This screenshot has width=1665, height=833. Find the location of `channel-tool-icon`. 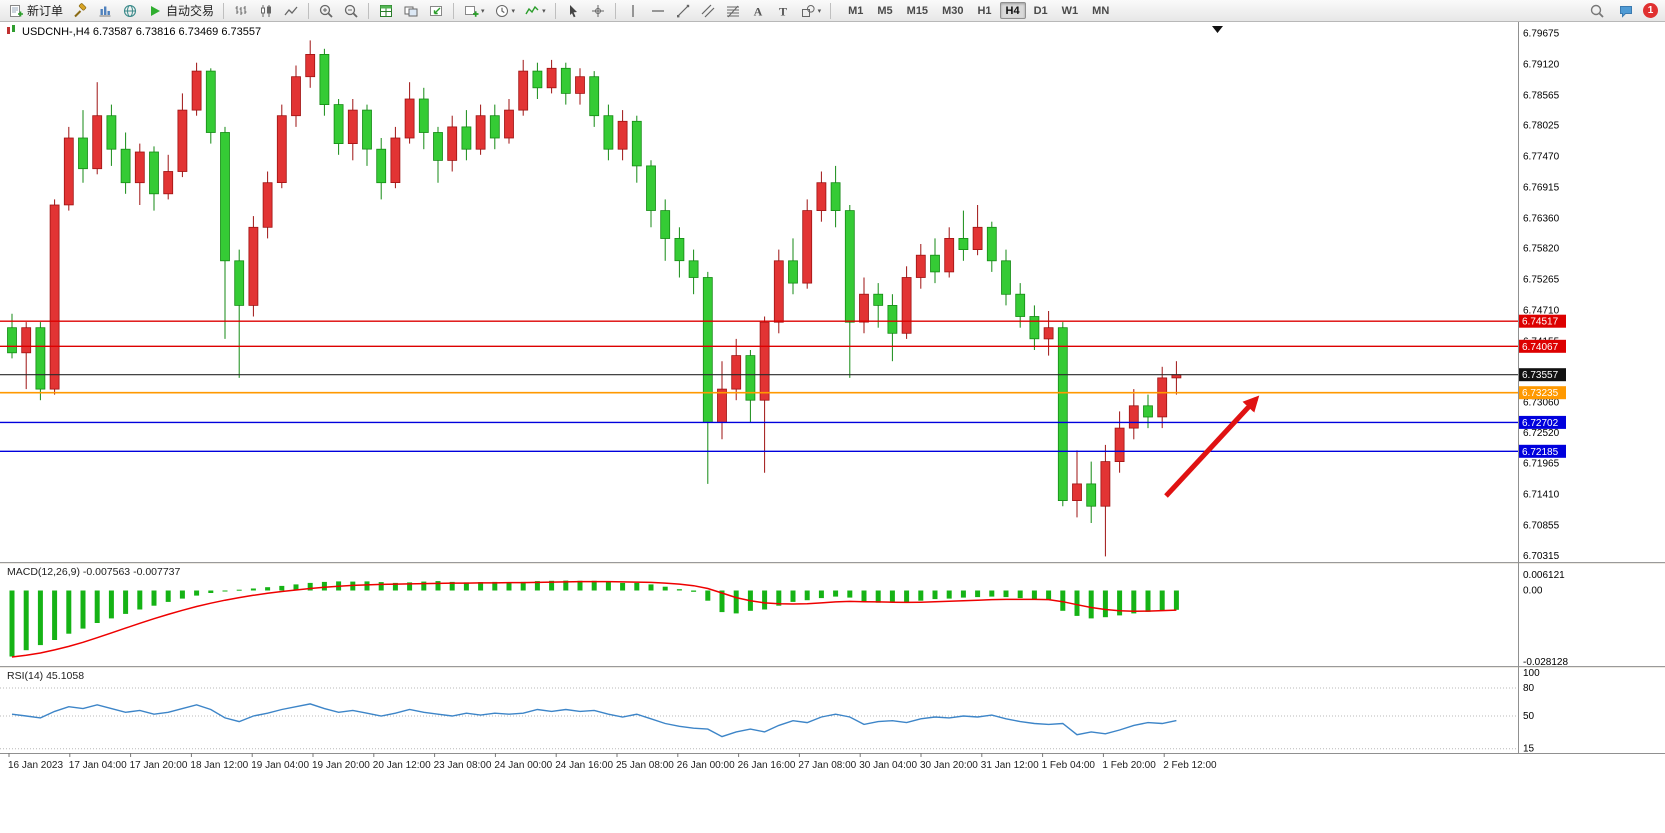

channel-tool-icon is located at coordinates (708, 11).